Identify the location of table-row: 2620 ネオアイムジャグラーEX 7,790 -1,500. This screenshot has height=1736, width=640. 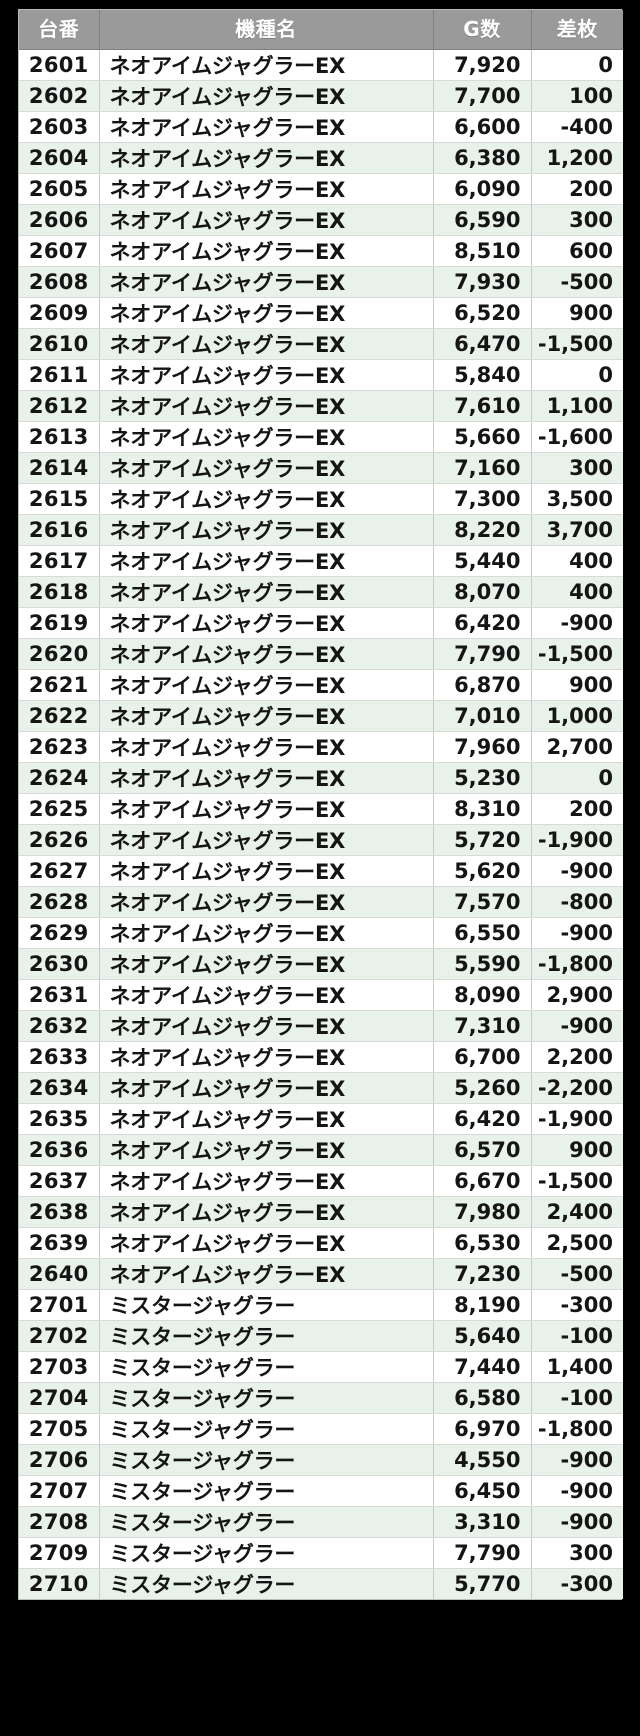
(321, 654).